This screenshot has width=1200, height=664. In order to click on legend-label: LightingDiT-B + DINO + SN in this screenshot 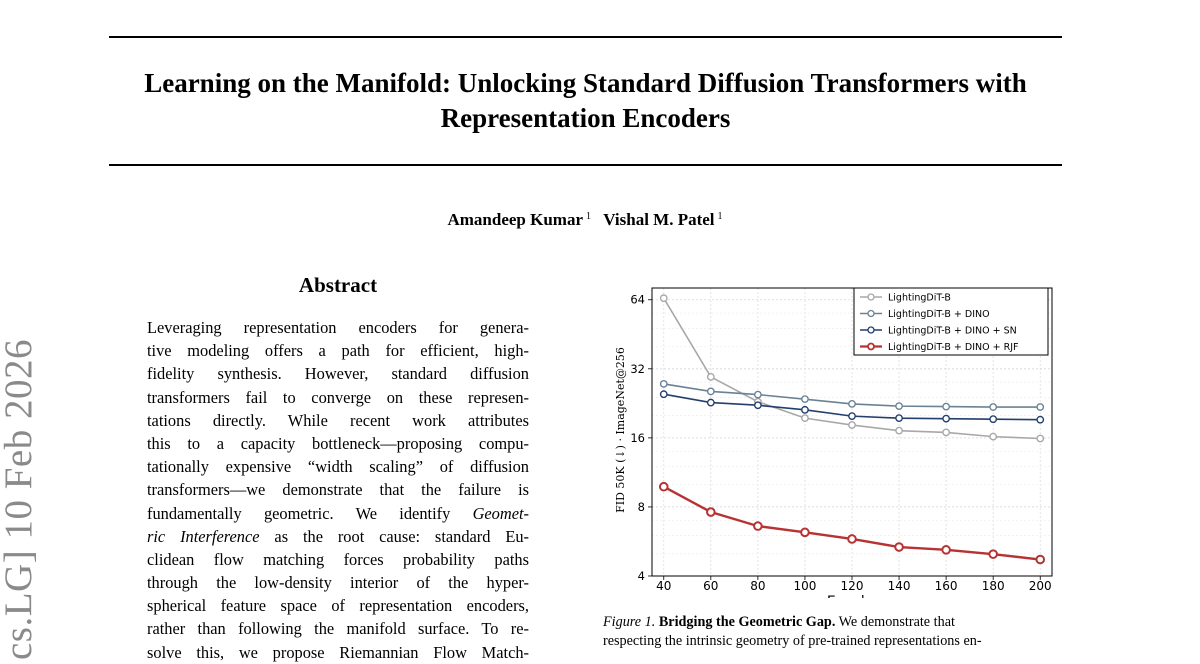, I will do `click(952, 331)`.